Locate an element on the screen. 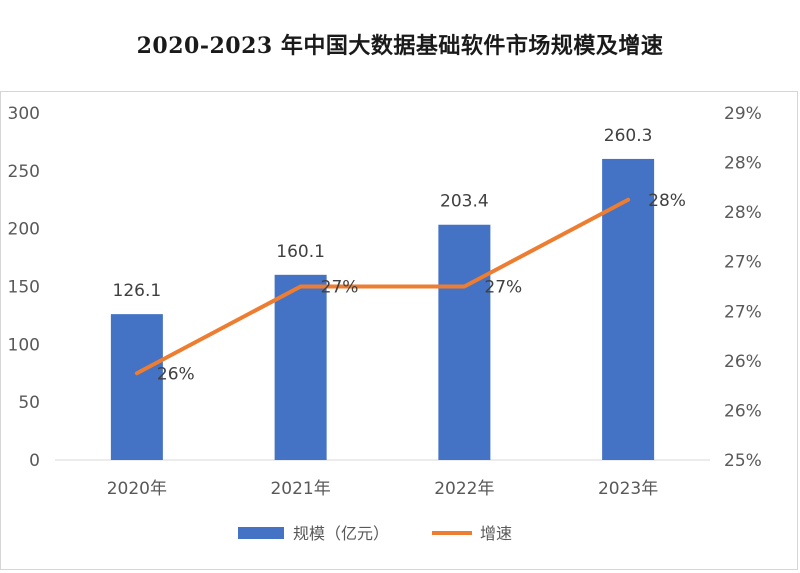  right-axis-tick-label: 29% is located at coordinates (743, 114).